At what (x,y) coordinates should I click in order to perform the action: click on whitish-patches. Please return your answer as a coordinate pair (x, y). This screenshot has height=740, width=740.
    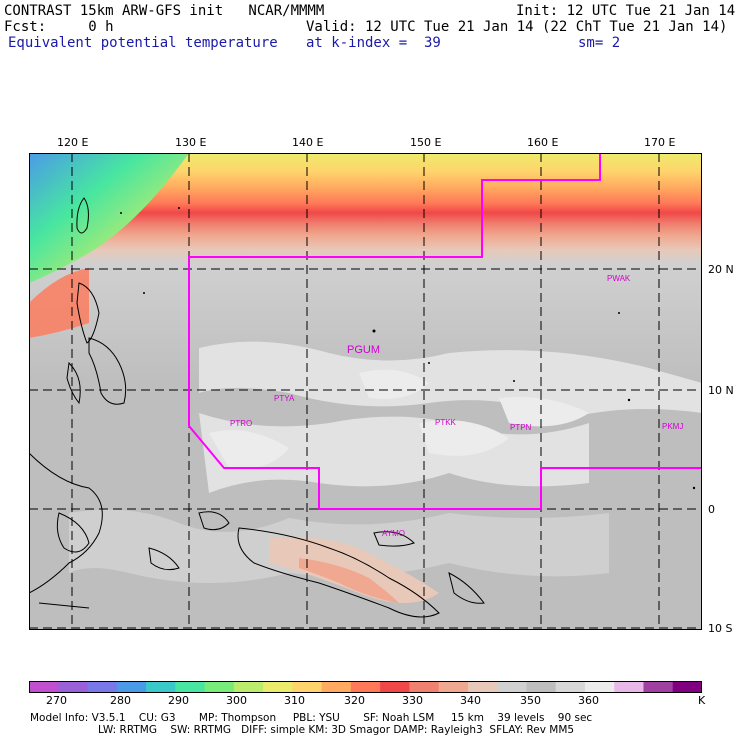
    Looking at the image, I should click on (399, 419).